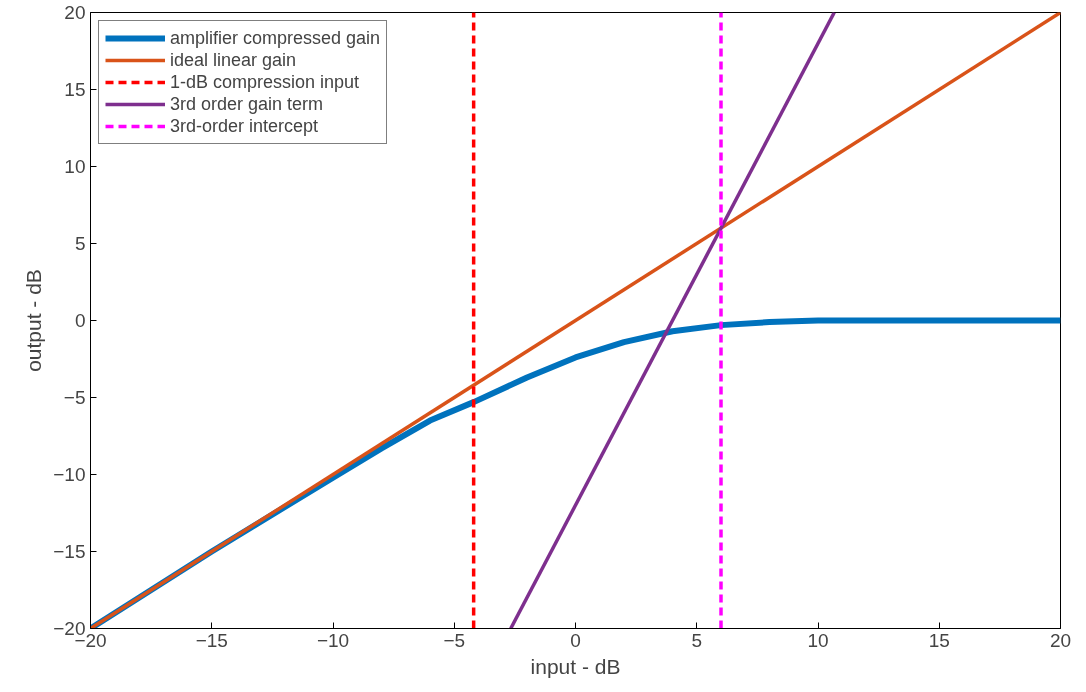  What do you see at coordinates (939, 640) in the screenshot?
I see `x-tick-label: 15` at bounding box center [939, 640].